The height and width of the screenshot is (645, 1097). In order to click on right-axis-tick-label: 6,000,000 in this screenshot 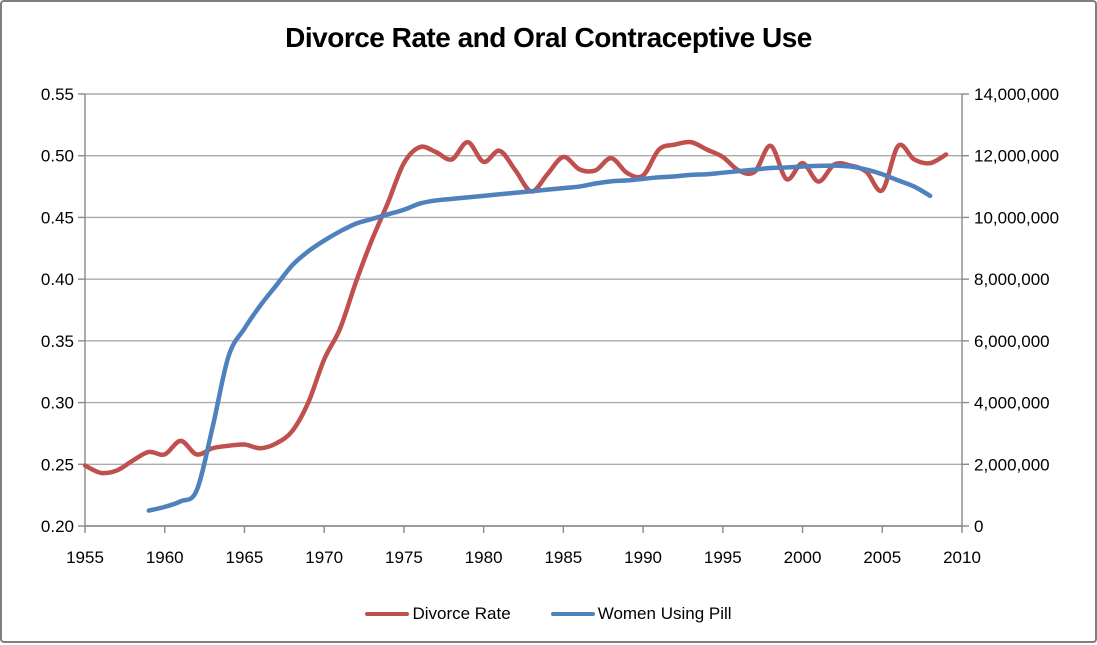, I will do `click(1012, 341)`.